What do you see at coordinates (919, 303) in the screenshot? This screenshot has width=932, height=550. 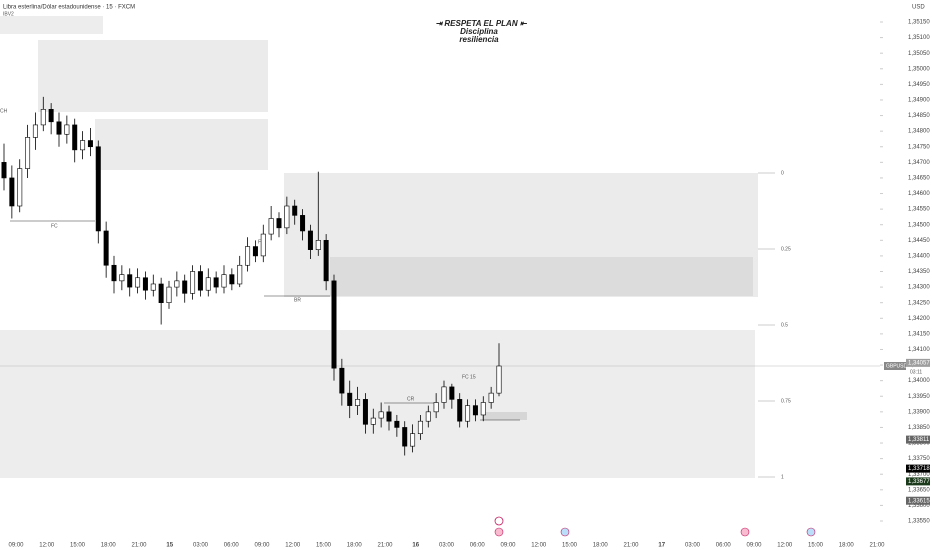 I see `y-tick-label: 1,34250` at bounding box center [919, 303].